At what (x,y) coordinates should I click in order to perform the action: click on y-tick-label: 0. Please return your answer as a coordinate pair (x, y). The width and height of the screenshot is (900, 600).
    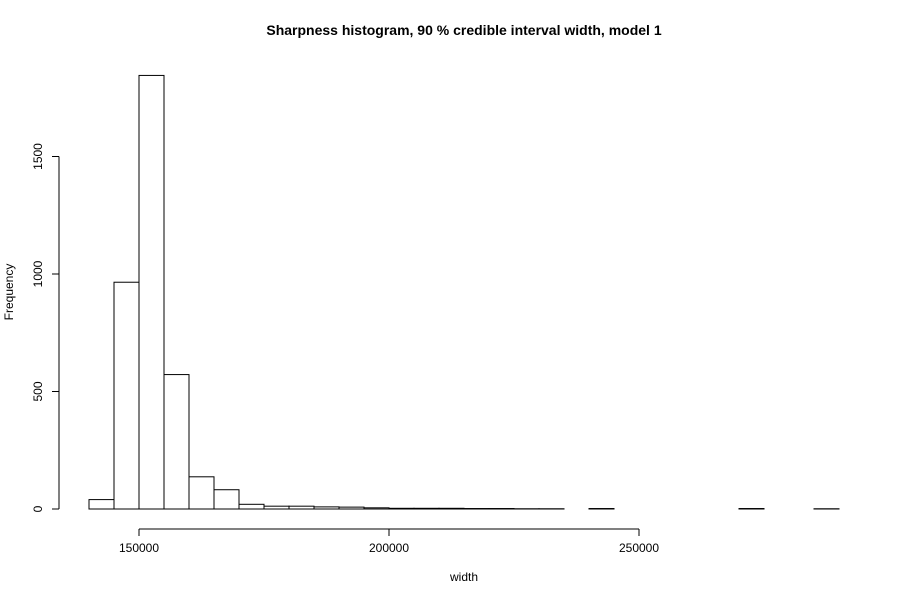
    Looking at the image, I should click on (38, 508).